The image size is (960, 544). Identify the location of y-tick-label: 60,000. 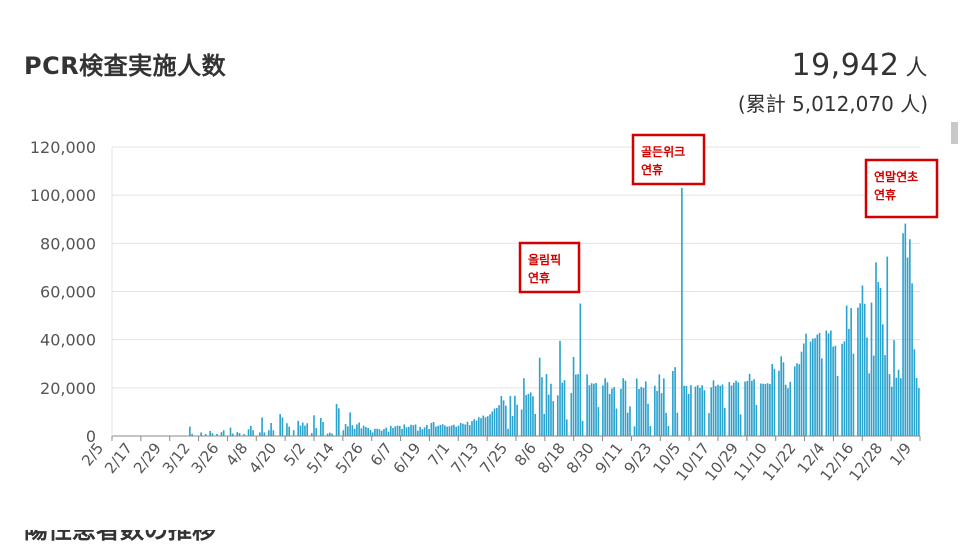
(68, 292).